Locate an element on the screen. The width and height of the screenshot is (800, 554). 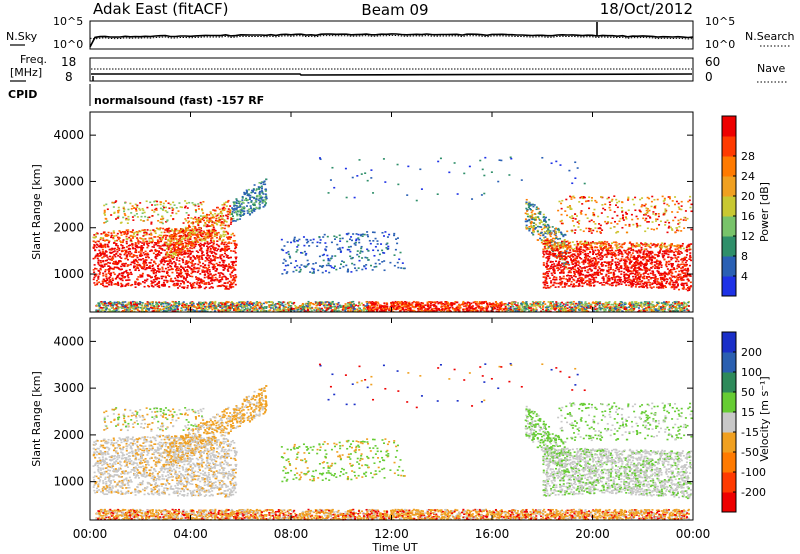
freq-label-line2: [MHz] is located at coordinates (26, 72).